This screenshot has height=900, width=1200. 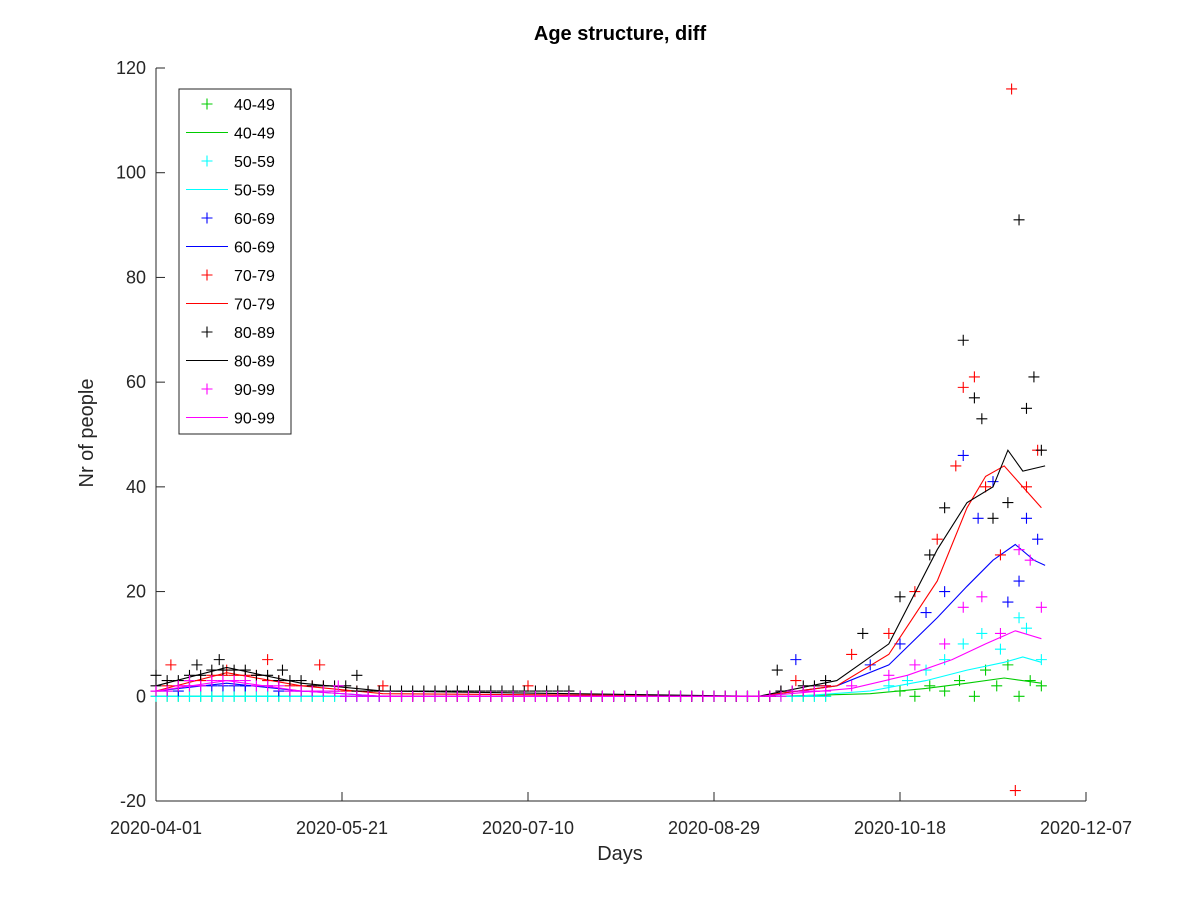 I want to click on y-tick-label: 20, so click(x=136, y=592).